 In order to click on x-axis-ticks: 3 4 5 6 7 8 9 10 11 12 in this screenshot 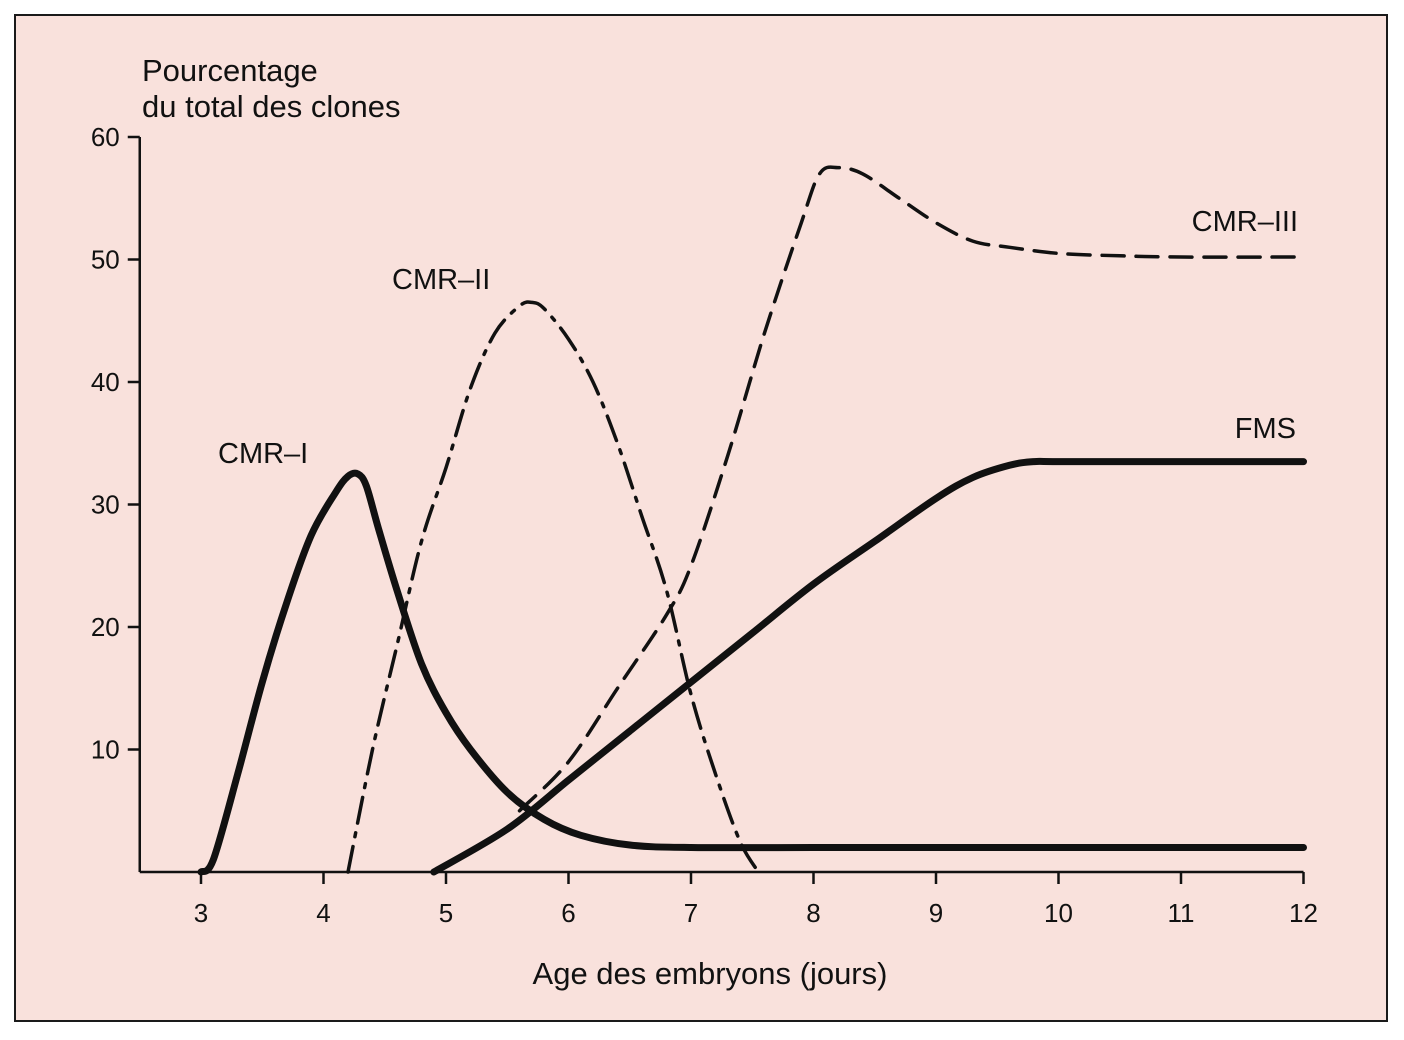, I will do `click(756, 900)`.